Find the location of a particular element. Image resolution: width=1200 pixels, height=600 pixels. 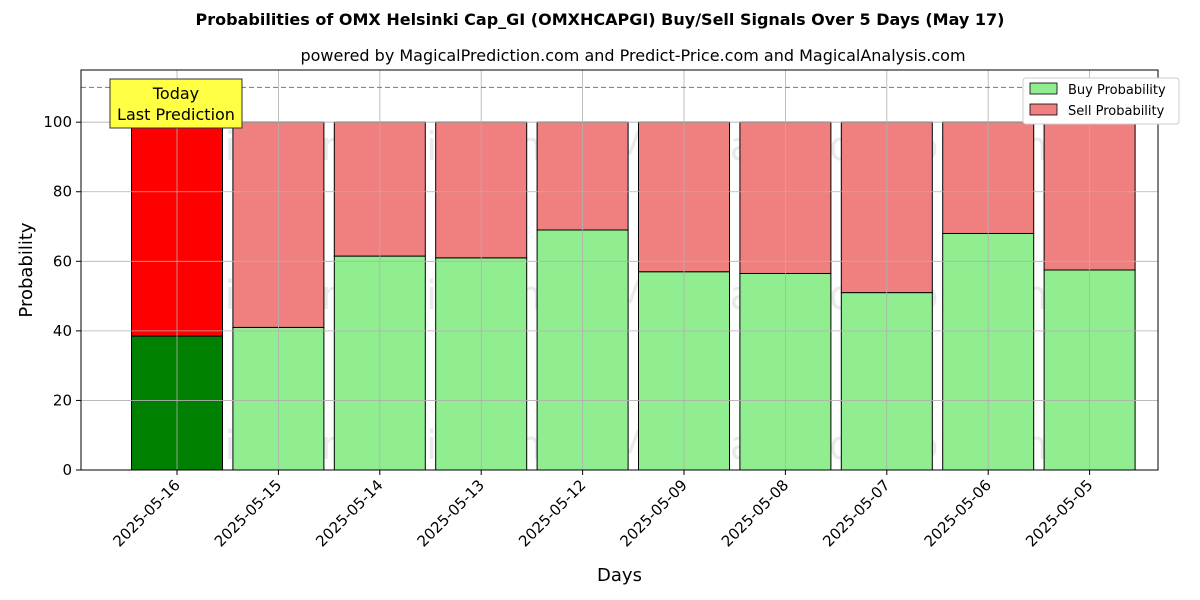

annotation-box is located at coordinates (176, 103).